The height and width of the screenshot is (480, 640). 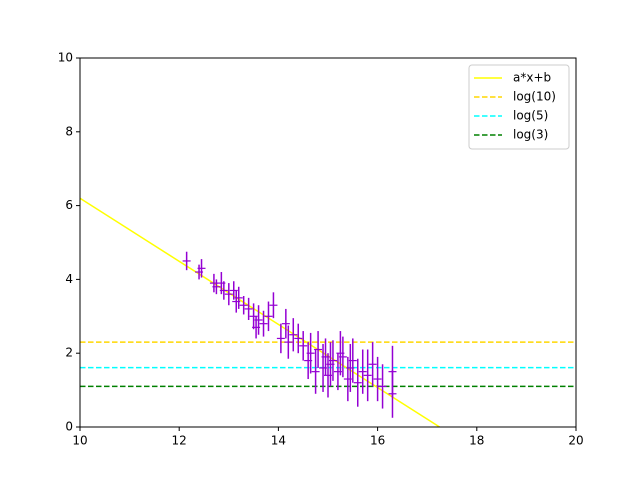 I want to click on x-tick-label: 20, so click(x=575, y=441).